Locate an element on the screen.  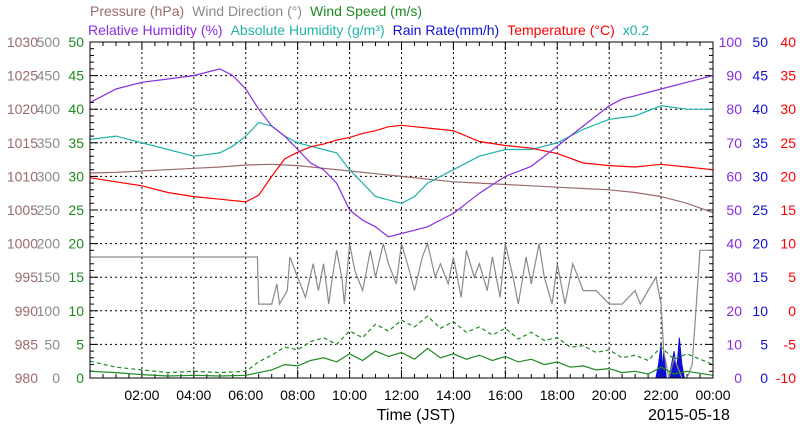
left-tick-pressure: 1020 is located at coordinates (22, 109).